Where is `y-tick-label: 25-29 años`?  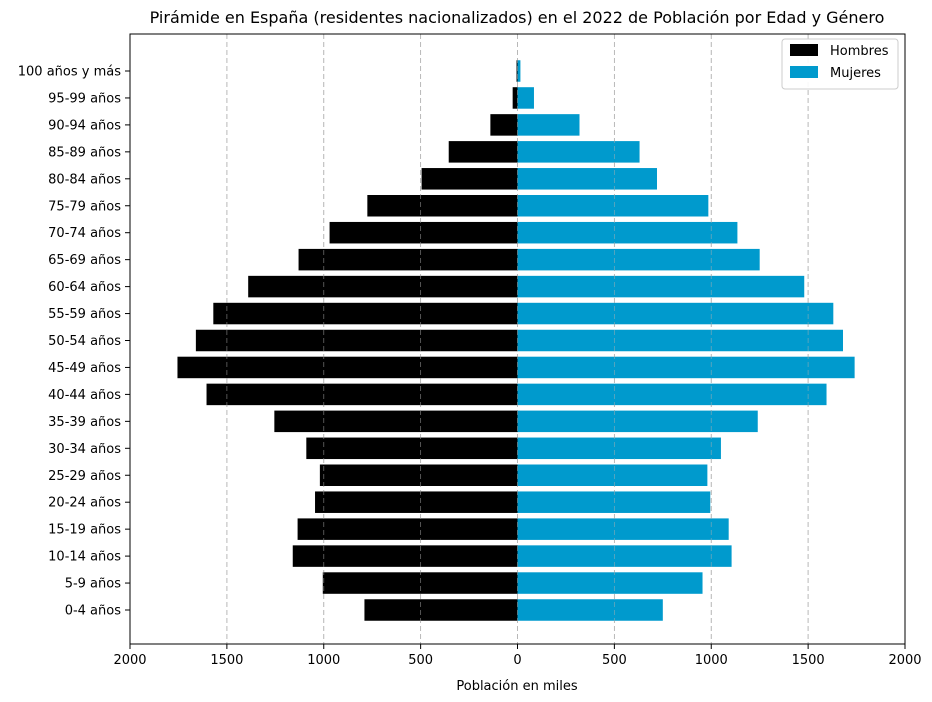
y-tick-label: 25-29 años is located at coordinates (84, 476).